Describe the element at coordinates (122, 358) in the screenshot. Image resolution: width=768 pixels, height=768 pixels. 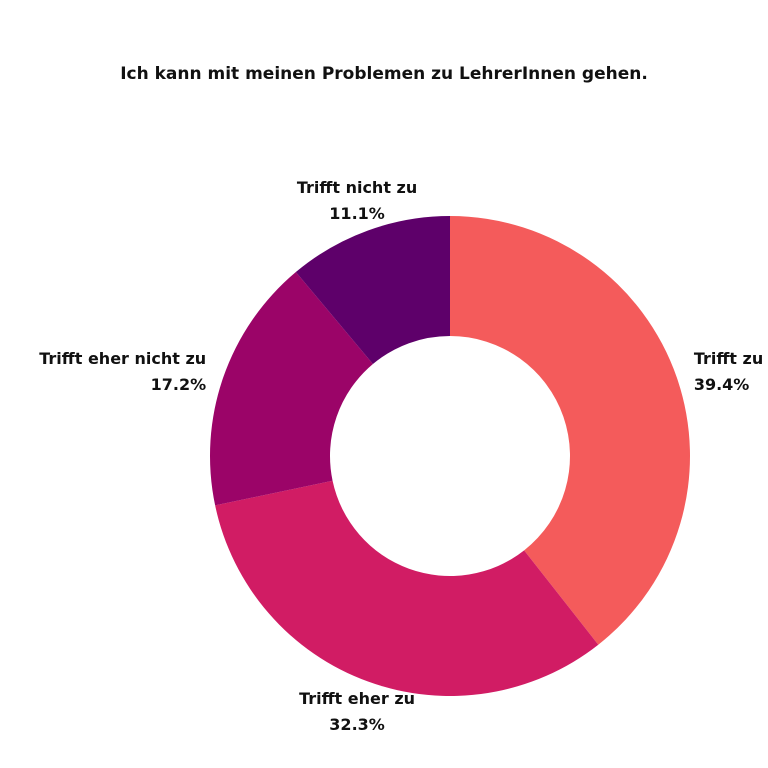
I see `slice-label: Trifft eher nicht zu` at that location.